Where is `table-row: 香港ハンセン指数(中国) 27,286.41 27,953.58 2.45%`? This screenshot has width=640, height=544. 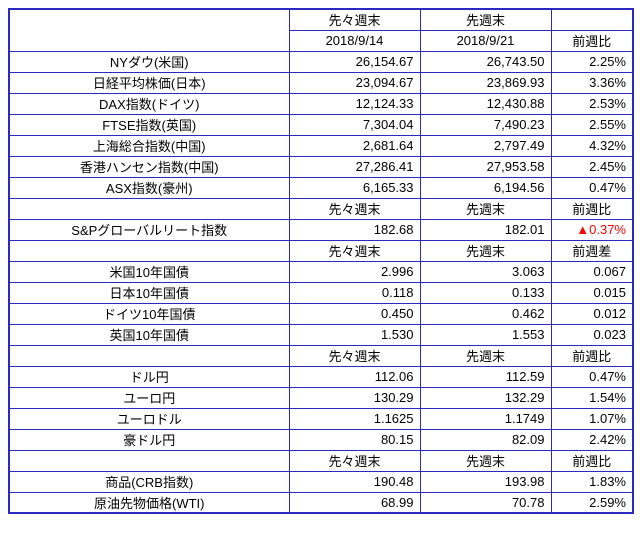
table-row: 香港ハンセン指数(中国) 27,286.41 27,953.58 2.45% is located at coordinates (321, 166).